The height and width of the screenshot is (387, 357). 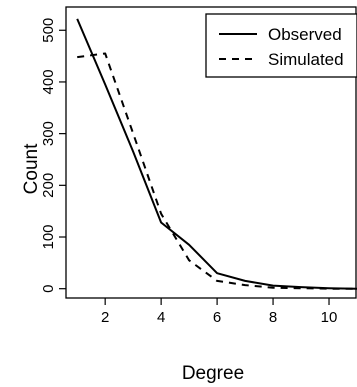 I want to click on y-tick-label: 500, so click(x=48, y=30).